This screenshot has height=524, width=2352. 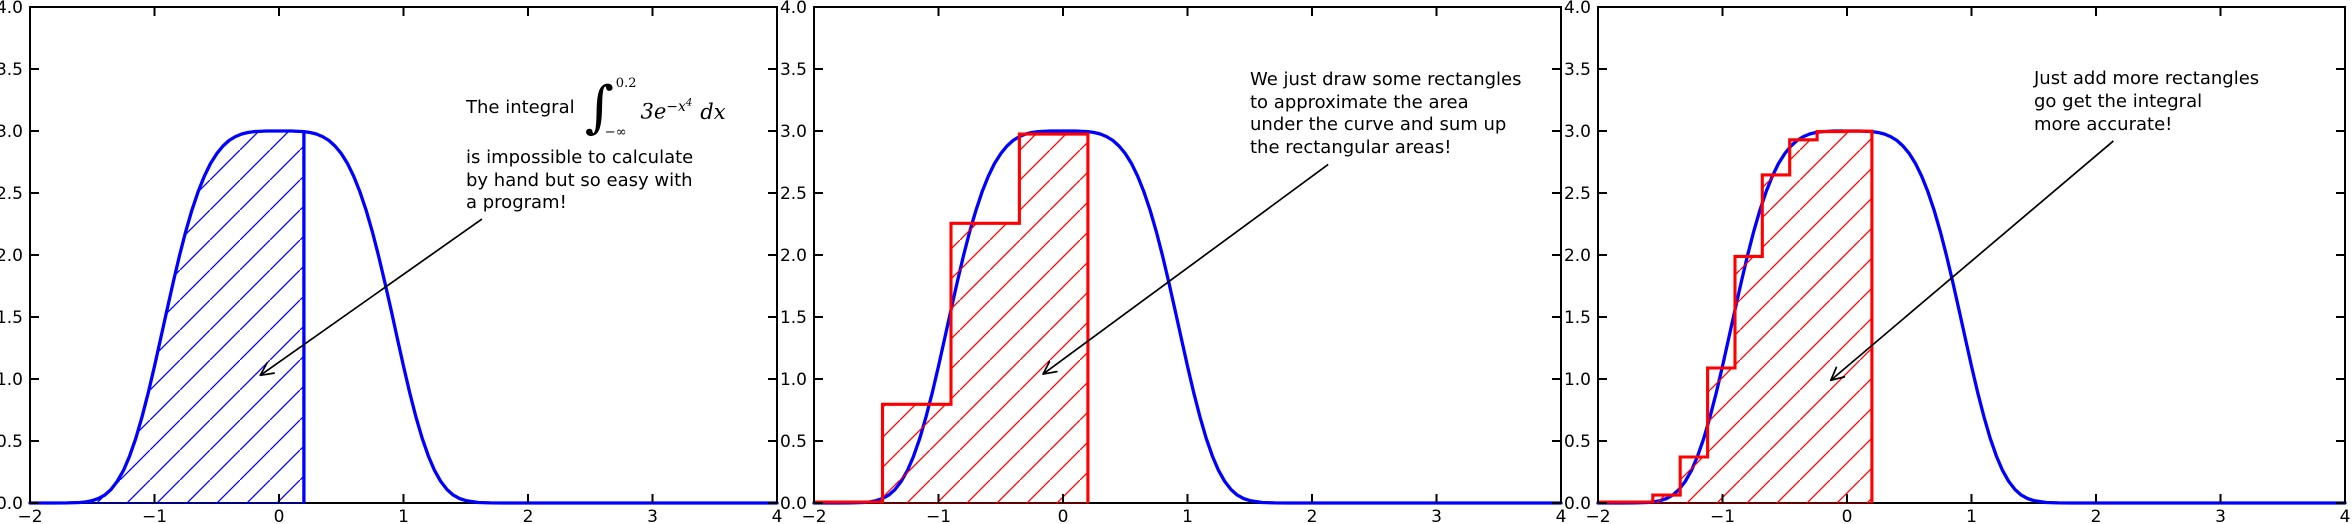 I want to click on annotation-text-line: to approximate the area, so click(x=1359, y=102).